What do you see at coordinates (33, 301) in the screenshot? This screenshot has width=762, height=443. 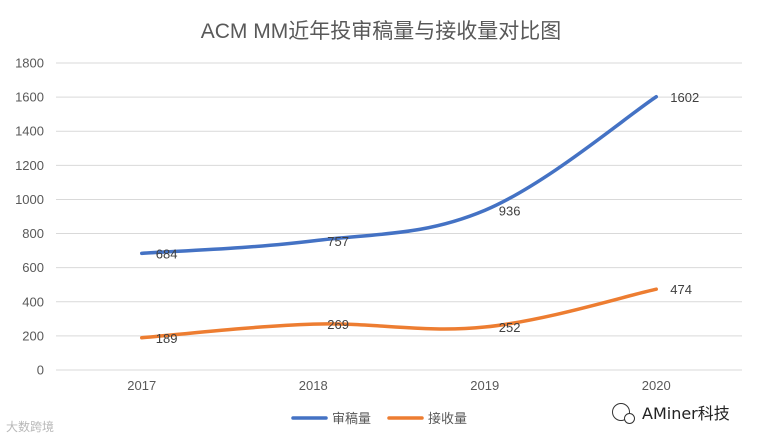 I see `y-tick-label: 400` at bounding box center [33, 301].